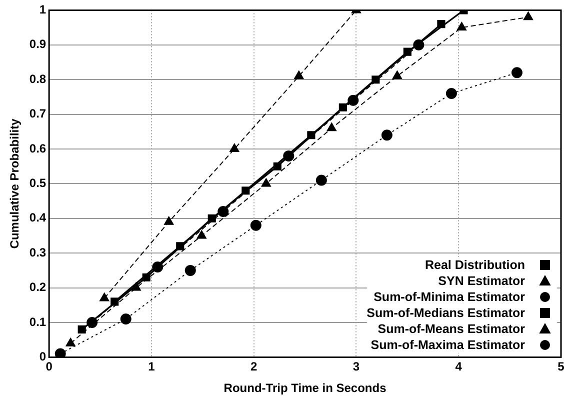 Image resolution: width=573 pixels, height=402 pixels. Describe the element at coordinates (474, 265) in the screenshot. I see `legend-label: Real Distribution` at that location.